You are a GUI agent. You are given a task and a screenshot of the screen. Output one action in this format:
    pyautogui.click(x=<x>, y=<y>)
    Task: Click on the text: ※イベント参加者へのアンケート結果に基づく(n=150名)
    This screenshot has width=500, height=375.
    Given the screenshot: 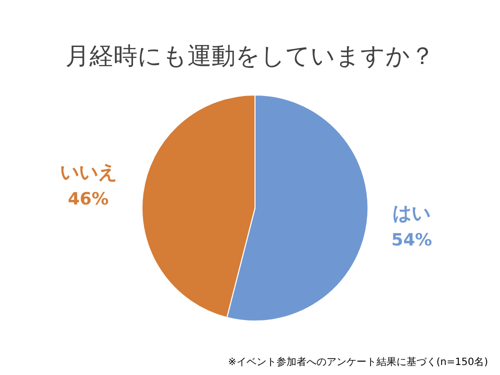 What is the action you would take?
    pyautogui.click(x=358, y=362)
    